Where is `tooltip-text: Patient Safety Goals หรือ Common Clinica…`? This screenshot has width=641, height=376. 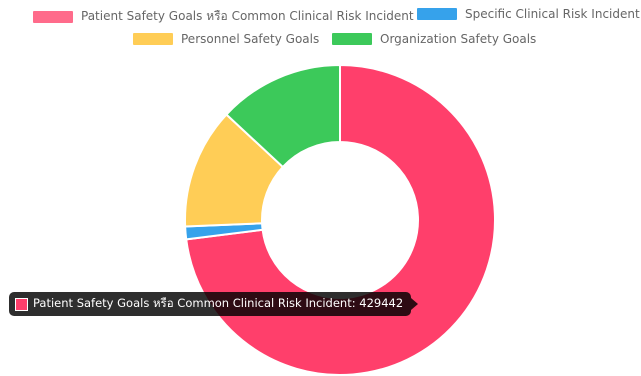
tooltip-text: Patient Safety Goals หรือ Common Clinica… is located at coordinates (218, 303).